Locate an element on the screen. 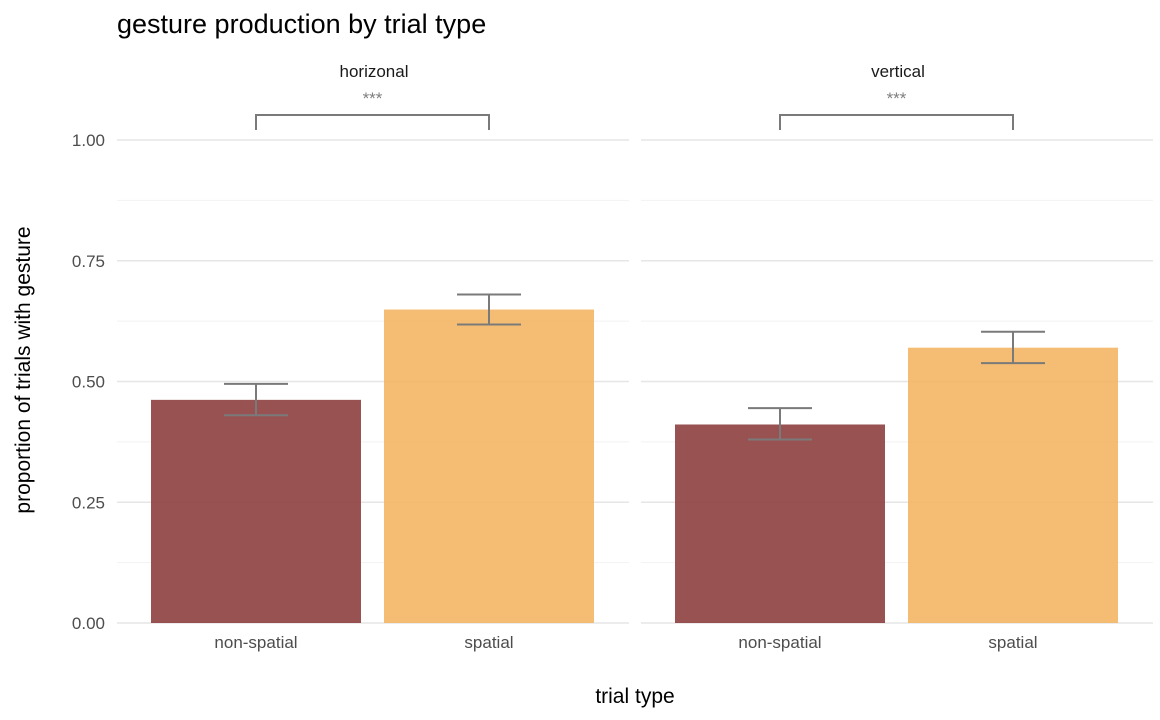 This screenshot has width=1160, height=720. y-tick-label: 0.00 is located at coordinates (88, 623).